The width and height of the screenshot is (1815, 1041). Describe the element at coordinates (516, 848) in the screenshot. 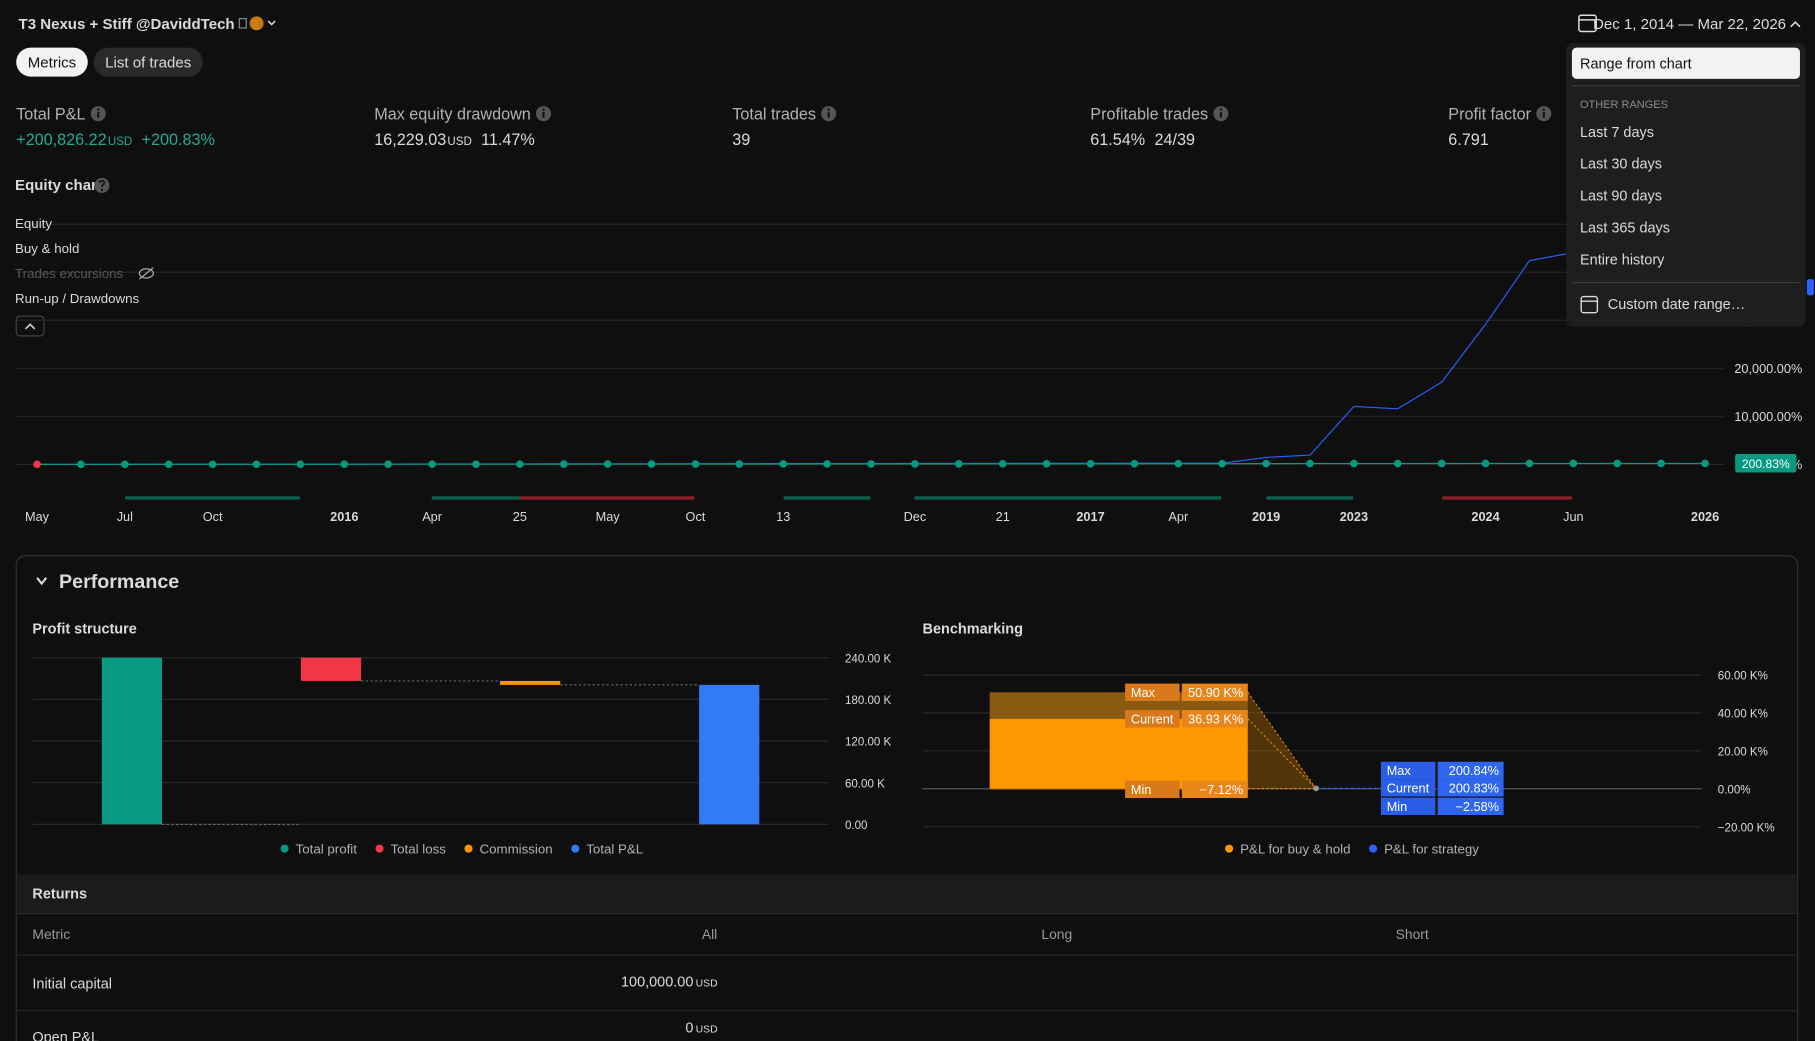

I see `legend-label: Commission` at that location.